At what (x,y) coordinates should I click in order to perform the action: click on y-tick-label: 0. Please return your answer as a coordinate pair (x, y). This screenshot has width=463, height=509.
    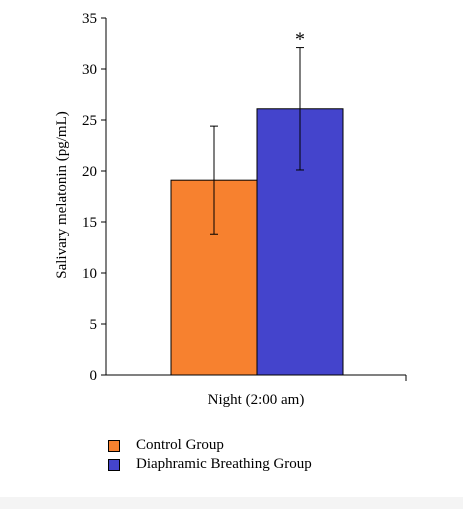
    Looking at the image, I should click on (94, 376).